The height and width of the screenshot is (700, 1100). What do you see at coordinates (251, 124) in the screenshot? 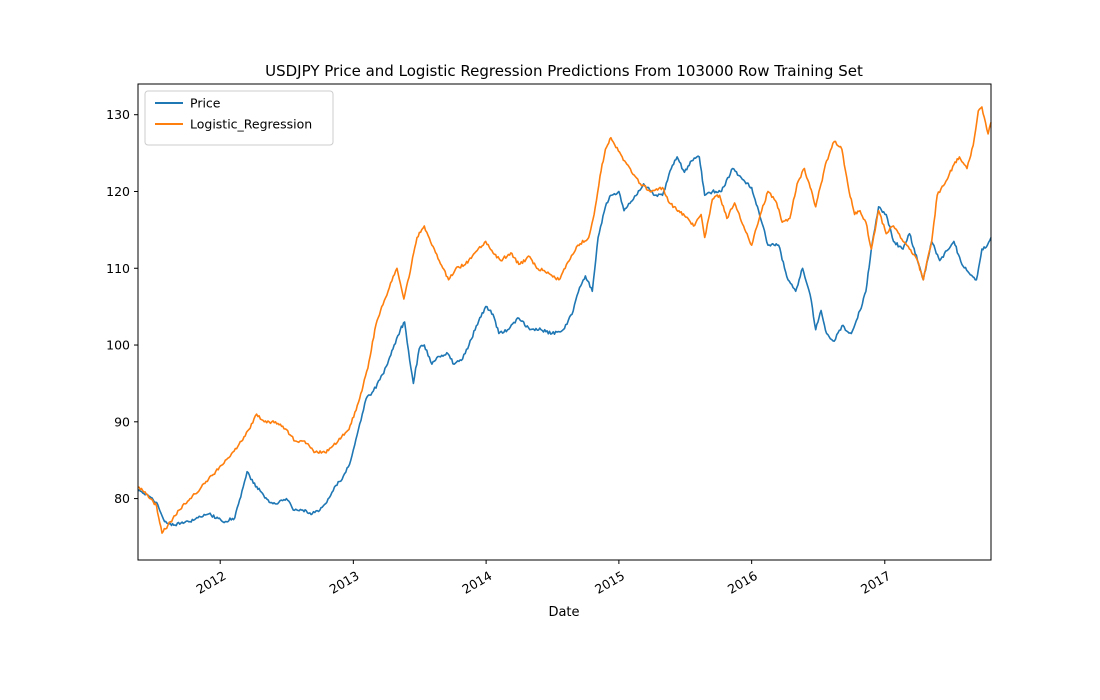
I see `legend-label: Logistic_Regression` at bounding box center [251, 124].